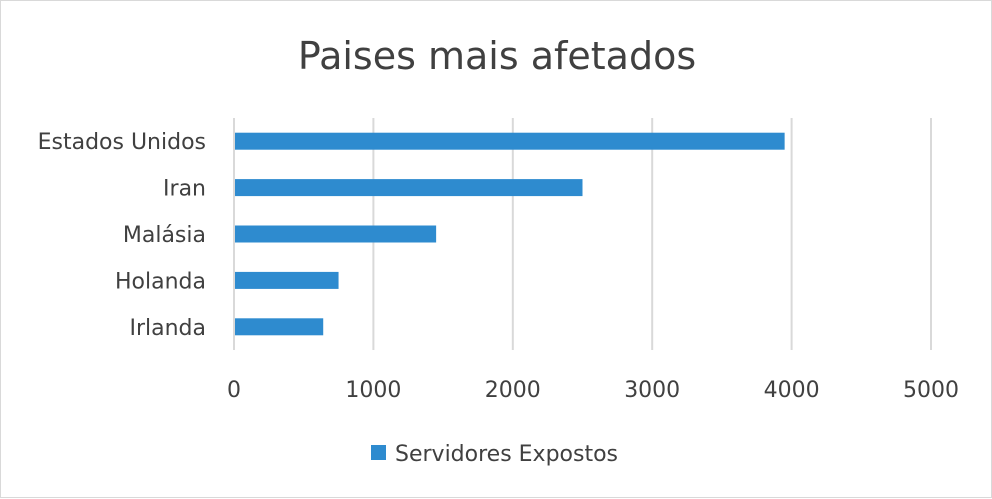  I want to click on x-tick-label: 2000, so click(513, 390).